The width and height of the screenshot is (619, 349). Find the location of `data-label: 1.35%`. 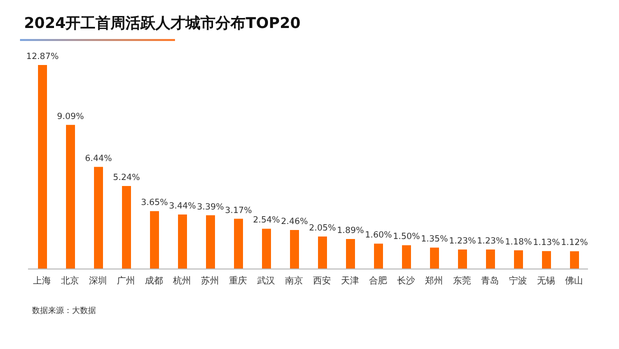

data-label: 1.35% is located at coordinates (434, 239).